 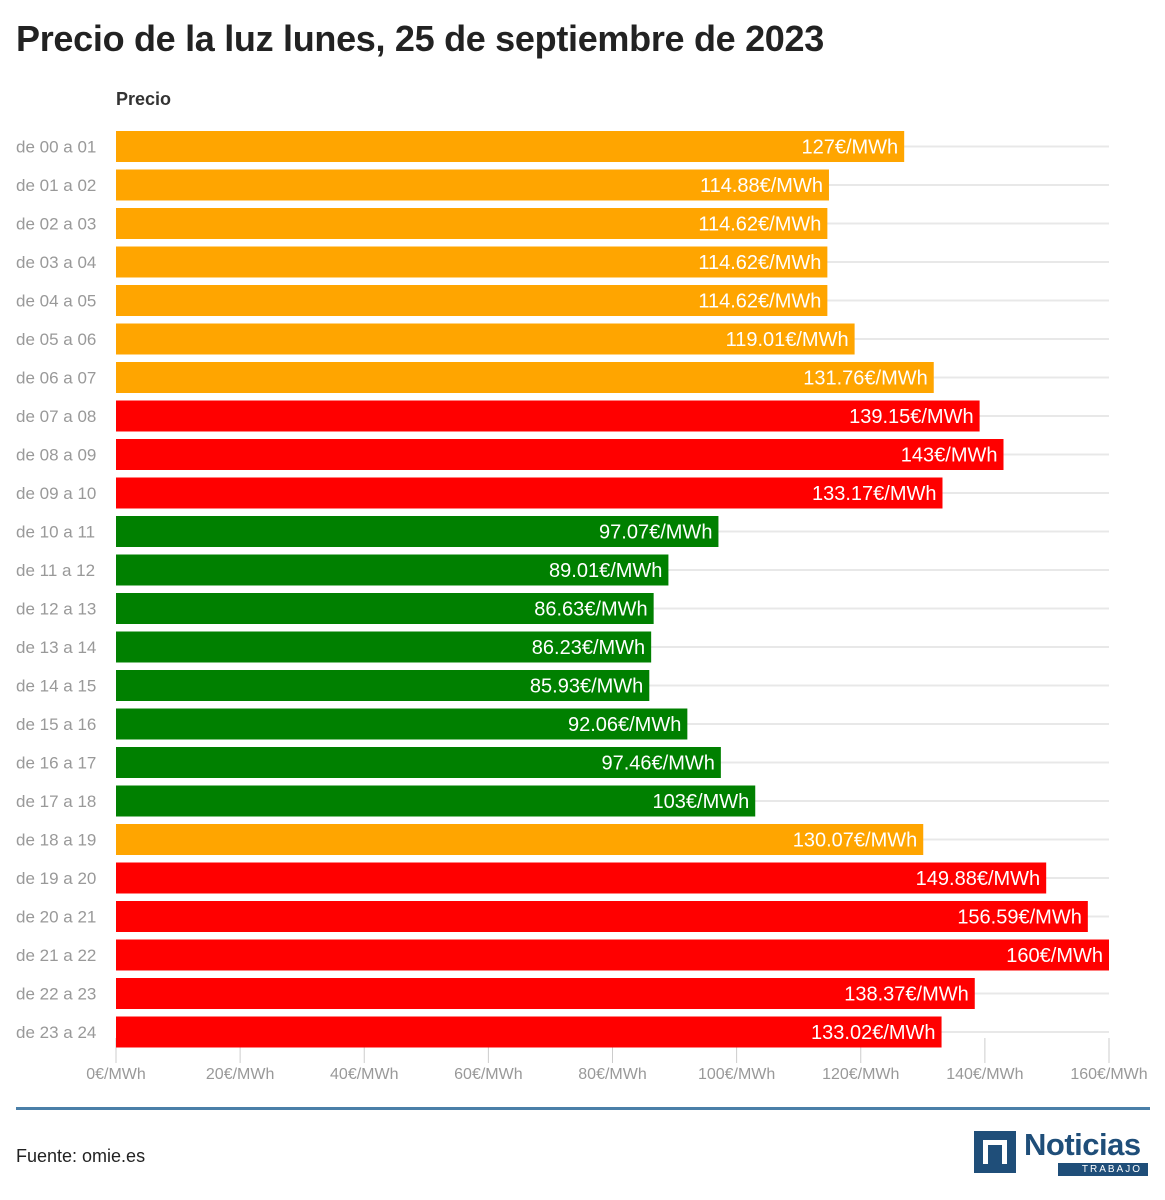 I want to click on x-tick-label: 80€/MWh, so click(x=612, y=1074).